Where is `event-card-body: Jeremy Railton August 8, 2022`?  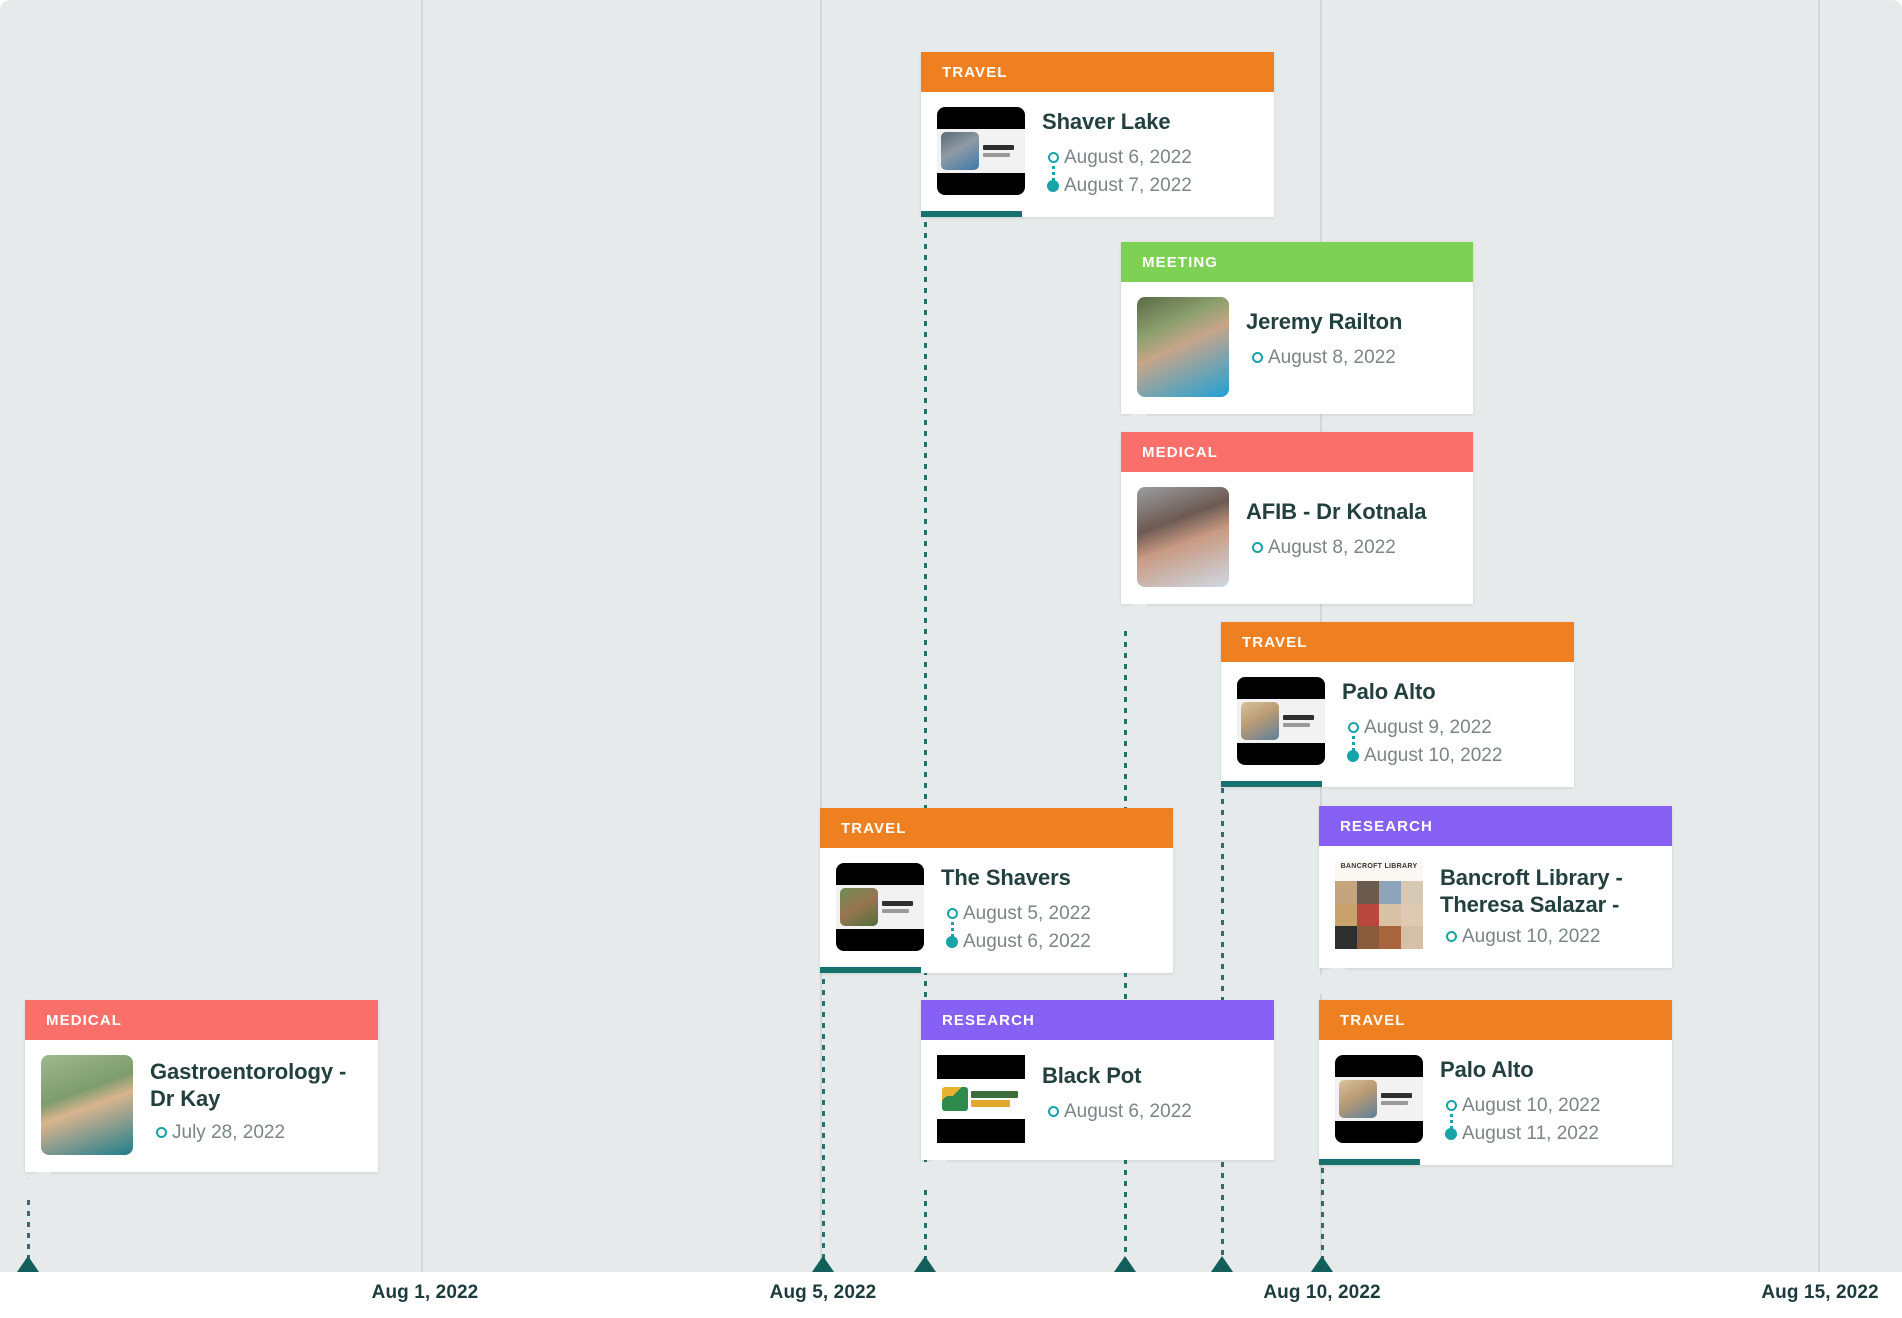 event-card-body: Jeremy Railton August 8, 2022 is located at coordinates (1297, 348).